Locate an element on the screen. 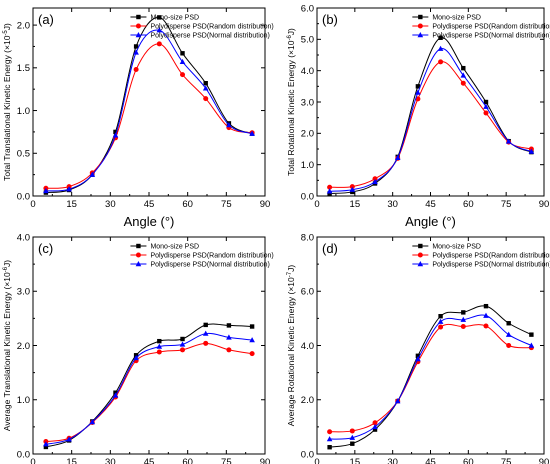 The width and height of the screenshot is (550, 464). panel-label: (b) is located at coordinates (330, 19).